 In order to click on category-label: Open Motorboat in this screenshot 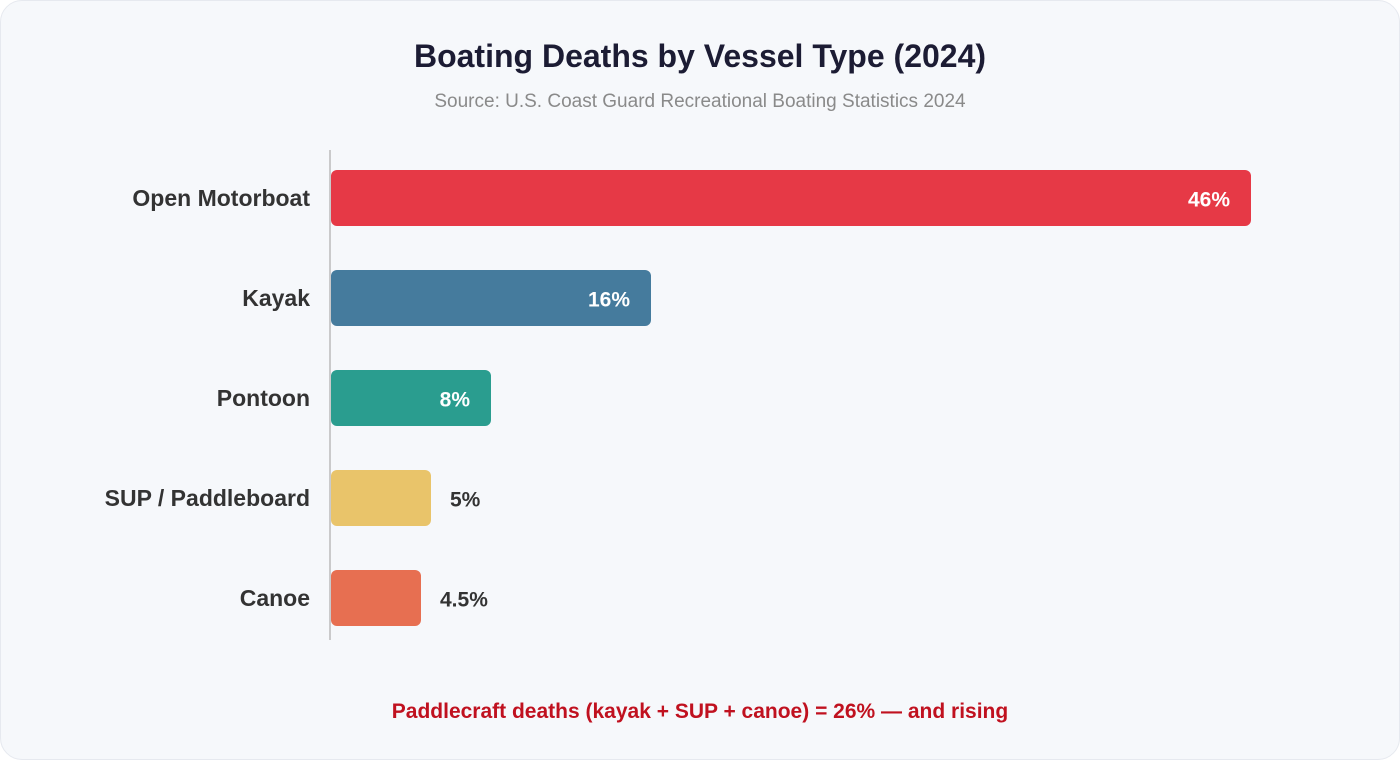, I will do `click(221, 198)`.